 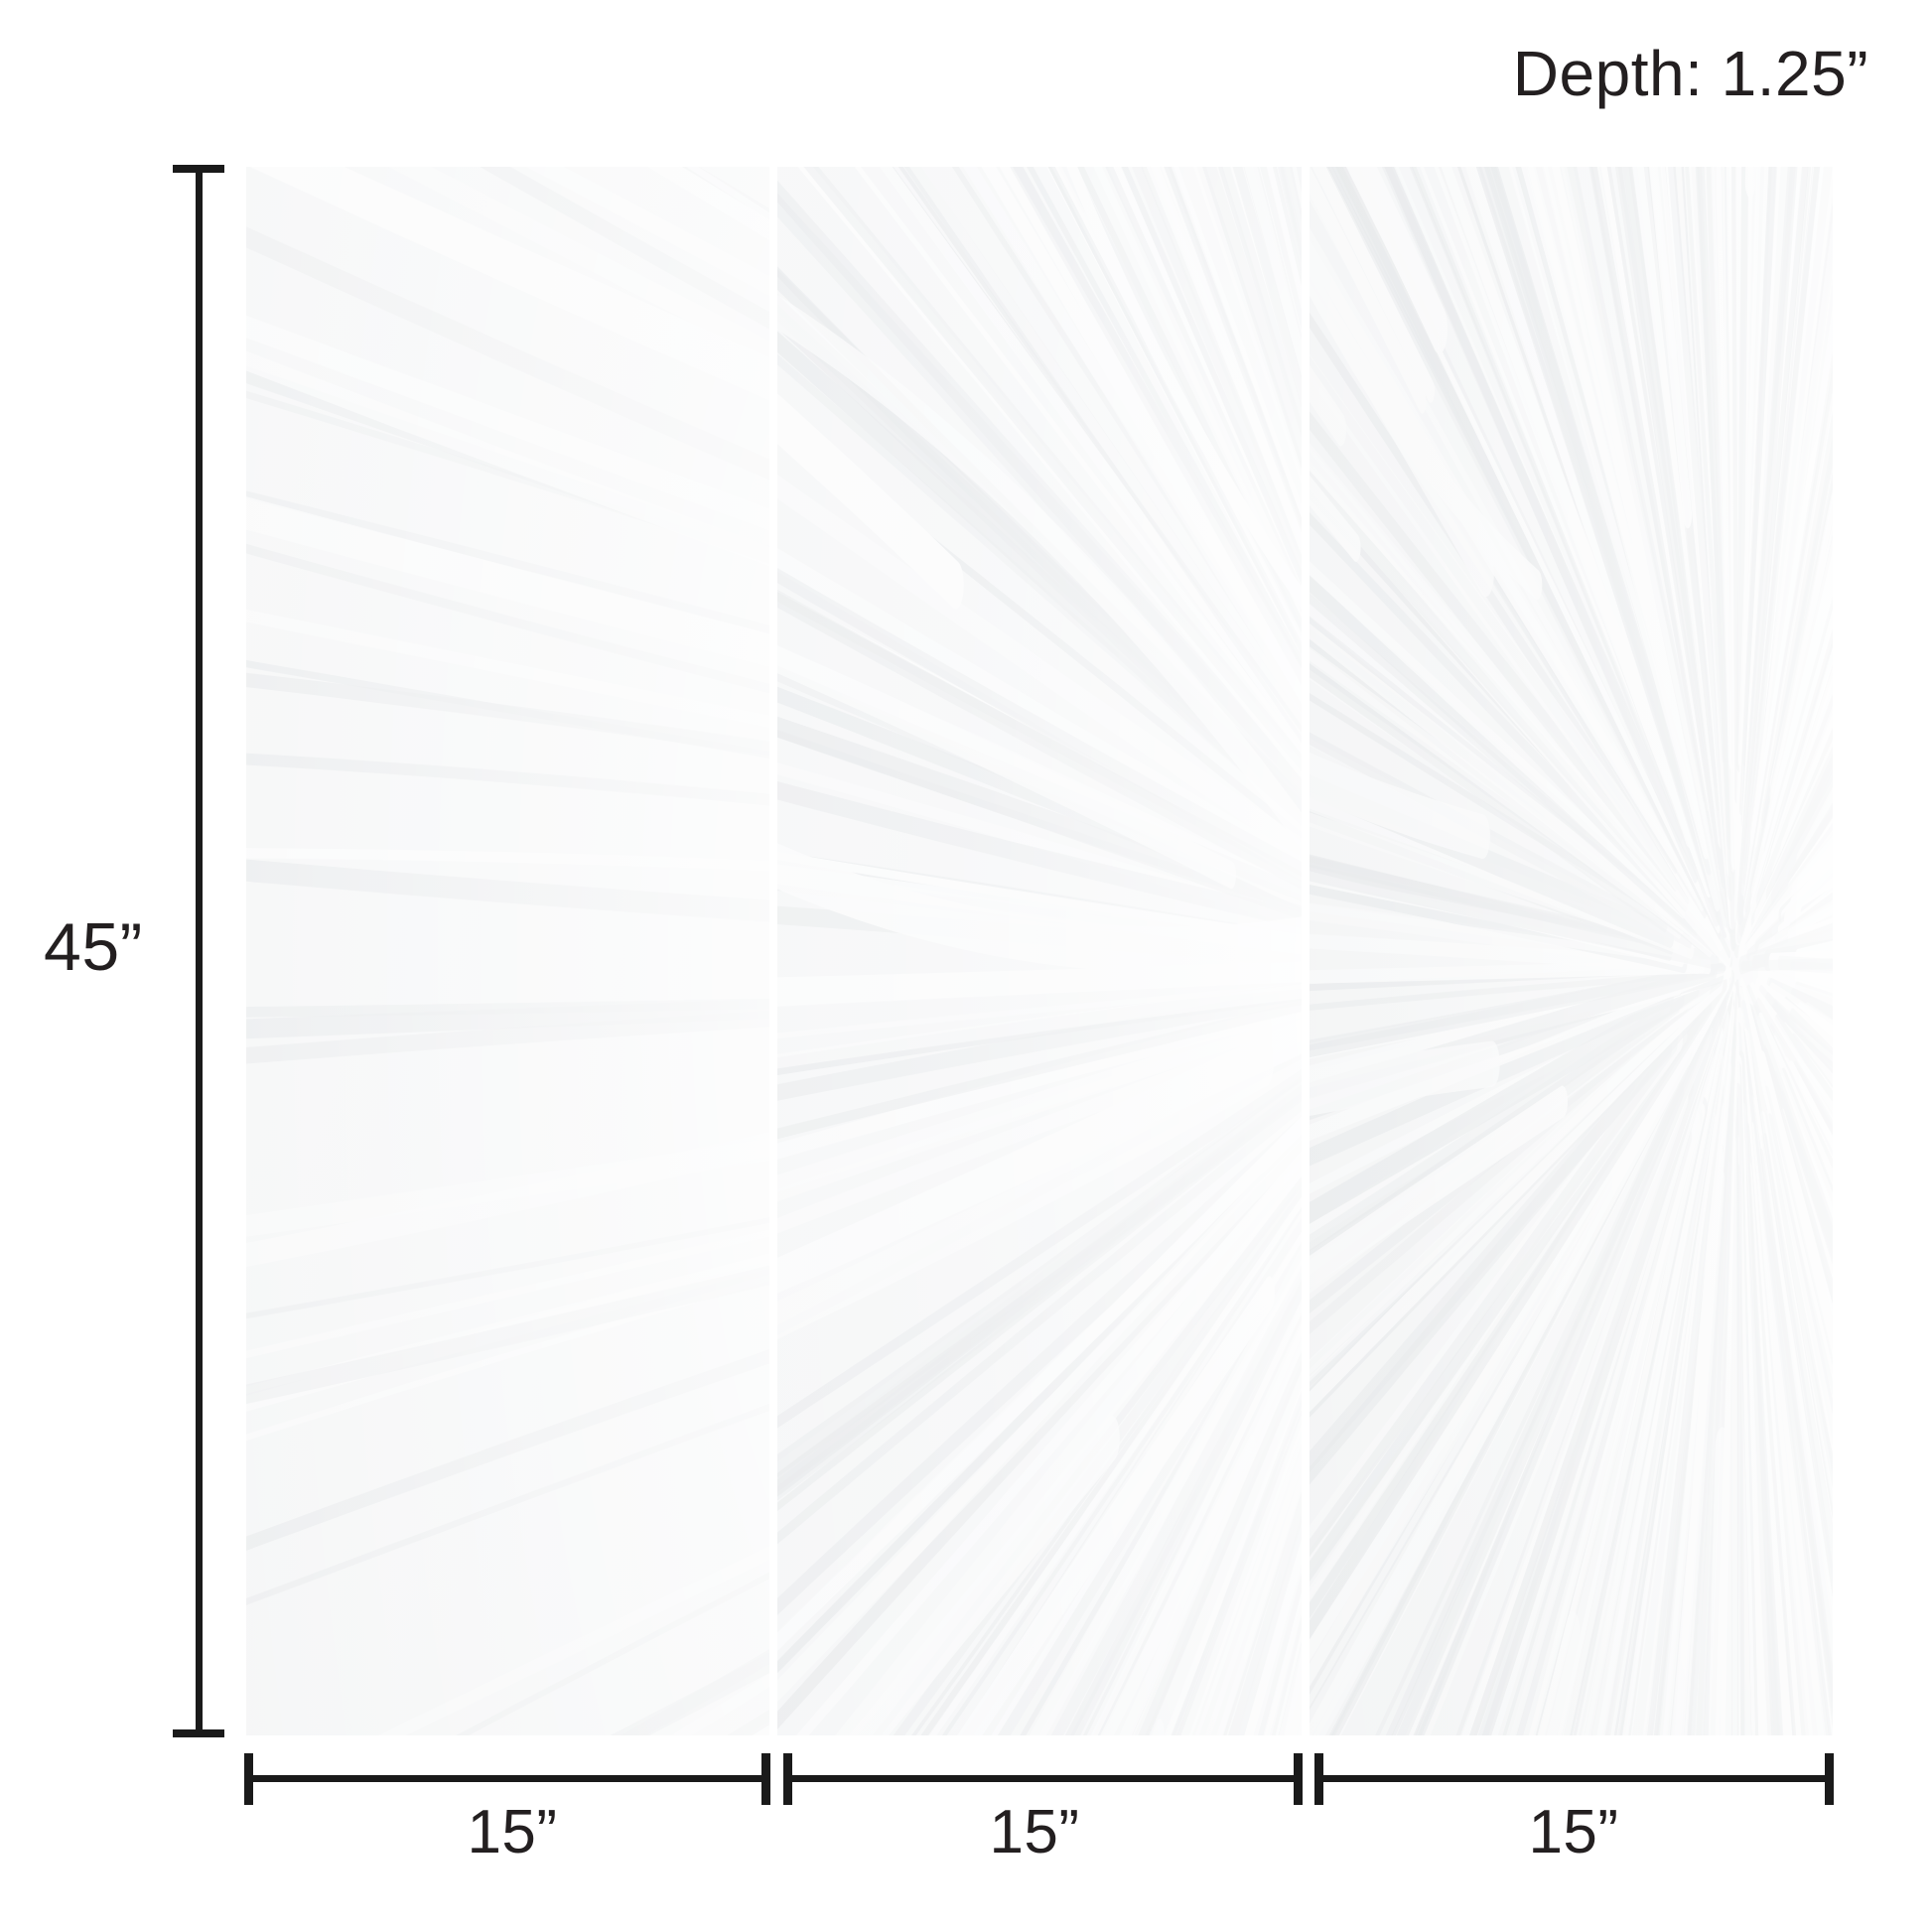 What do you see at coordinates (1575, 1778) in the screenshot?
I see `width-dimension-line-right` at bounding box center [1575, 1778].